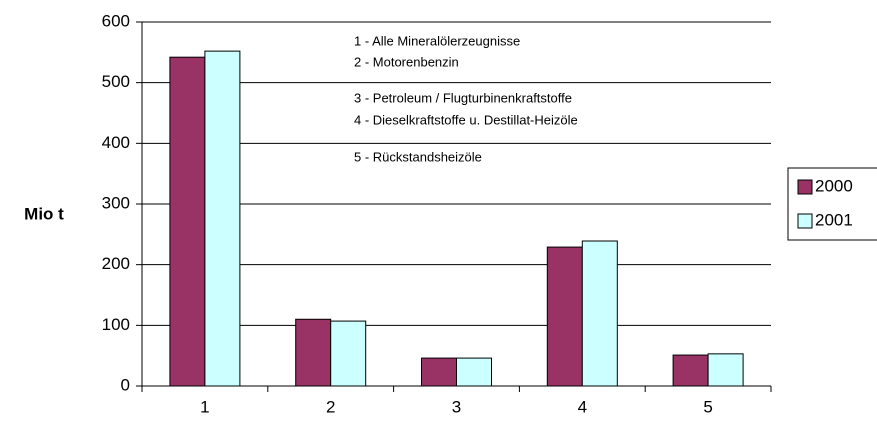 This screenshot has height=430, width=877. What do you see at coordinates (834, 185) in the screenshot?
I see `legend-label: 2000` at bounding box center [834, 185].